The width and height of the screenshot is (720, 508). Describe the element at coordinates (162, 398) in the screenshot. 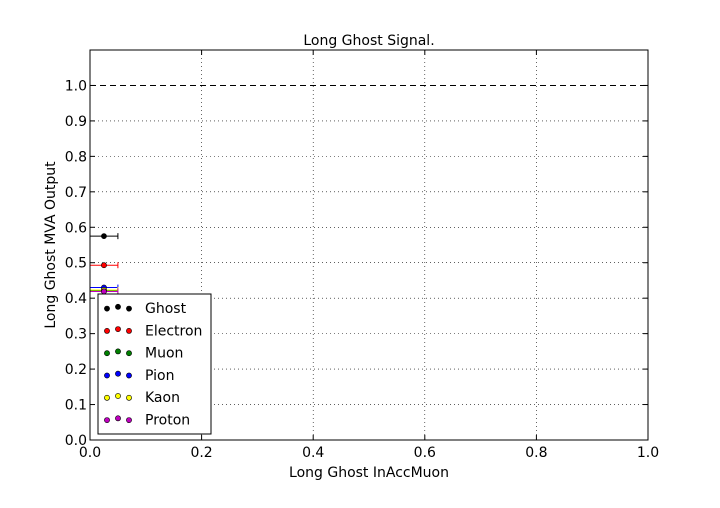

I see `legend-label-kaon: Kaon` at that location.